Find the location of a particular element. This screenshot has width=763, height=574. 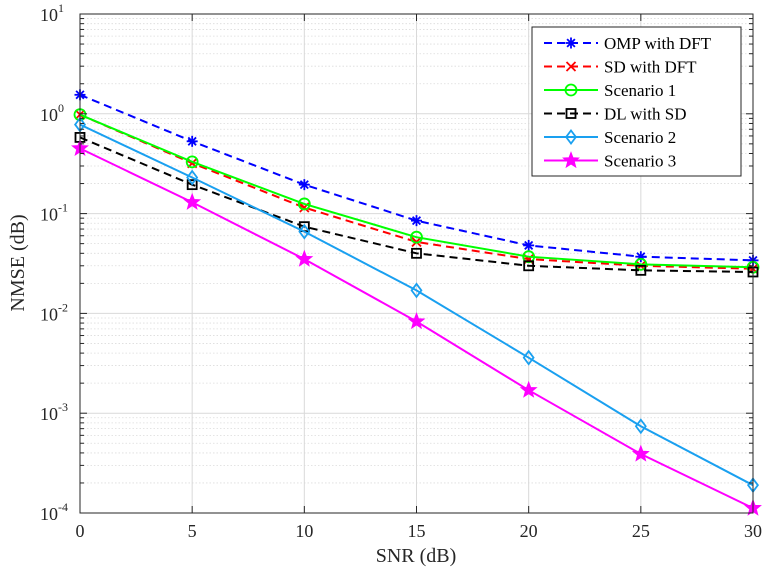

legend-label: DL with SD is located at coordinates (645, 114).